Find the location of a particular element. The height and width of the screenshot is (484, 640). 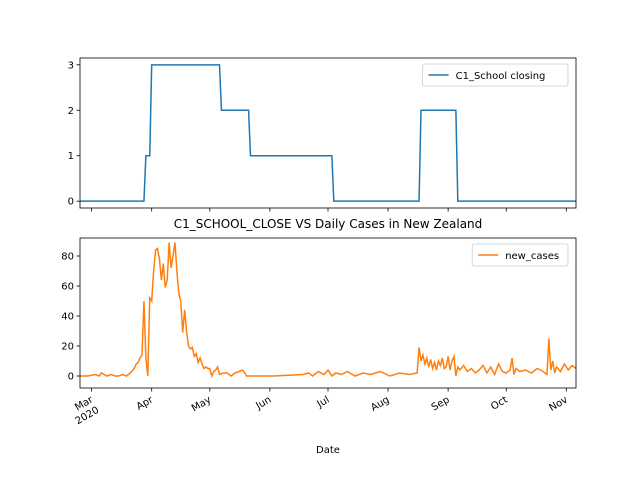

y-tick-label: 2 is located at coordinates (71, 111).